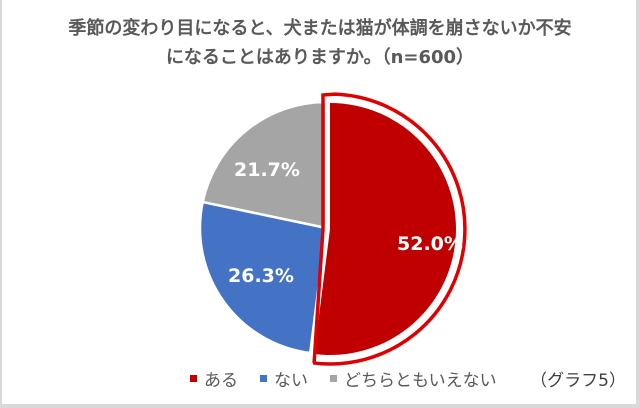  I want to click on legend-item-nai: ない, so click(284, 378).